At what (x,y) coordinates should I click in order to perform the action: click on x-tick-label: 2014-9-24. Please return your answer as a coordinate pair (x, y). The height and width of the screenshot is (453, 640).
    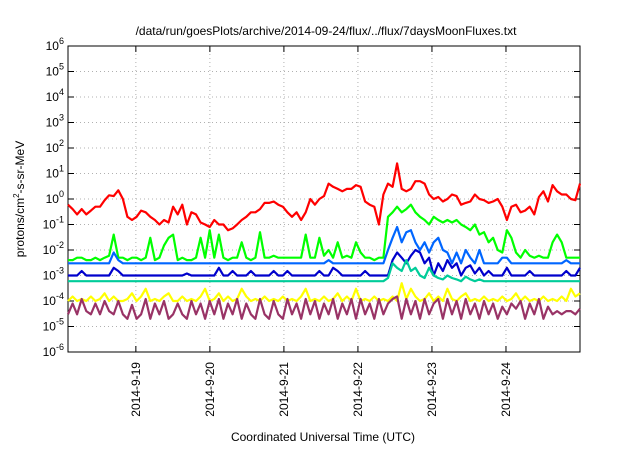
    Looking at the image, I should click on (506, 389).